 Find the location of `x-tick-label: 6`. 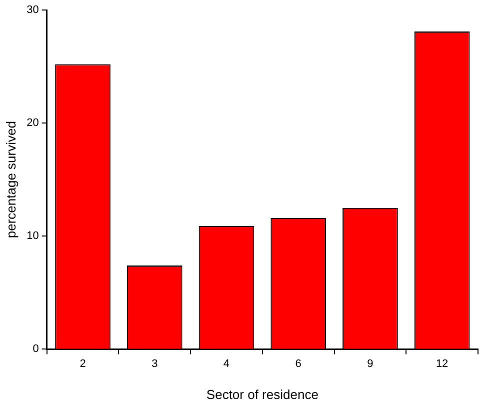

x-tick-label: 6 is located at coordinates (298, 364).